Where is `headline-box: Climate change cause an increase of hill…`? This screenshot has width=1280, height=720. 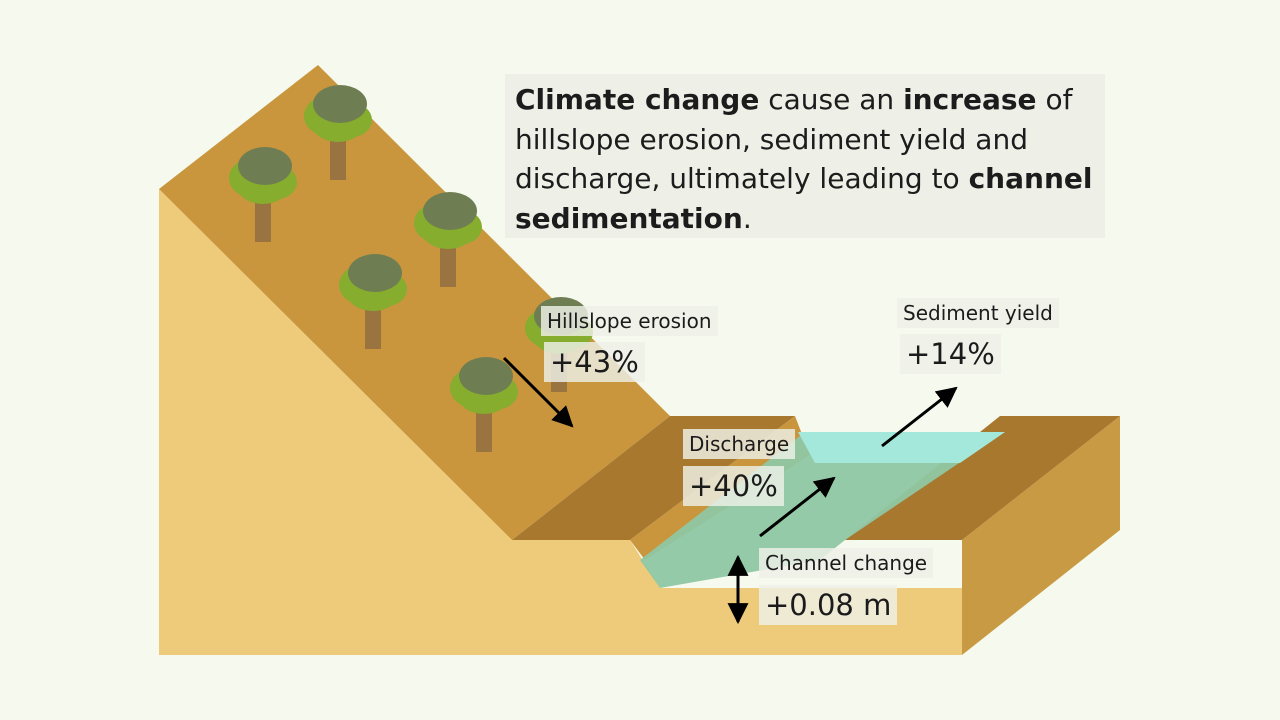
headline-box: Climate change cause an increase of hill… is located at coordinates (805, 156).